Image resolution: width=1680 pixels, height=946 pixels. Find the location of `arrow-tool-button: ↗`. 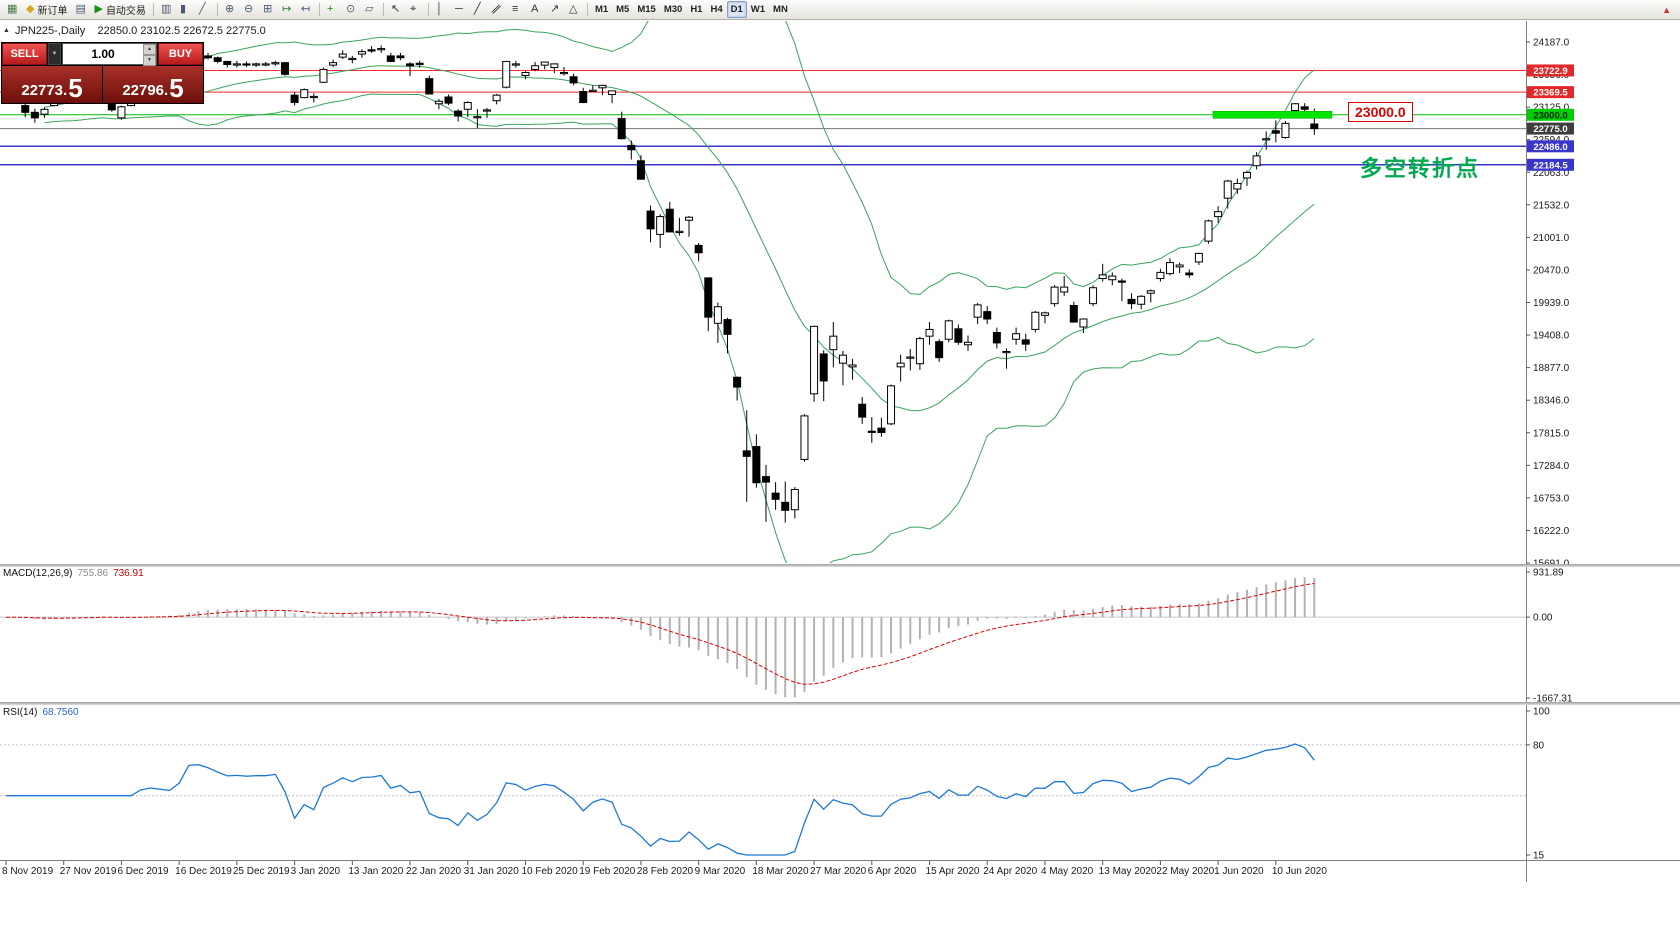

arrow-tool-button: ↗ is located at coordinates (555, 9).